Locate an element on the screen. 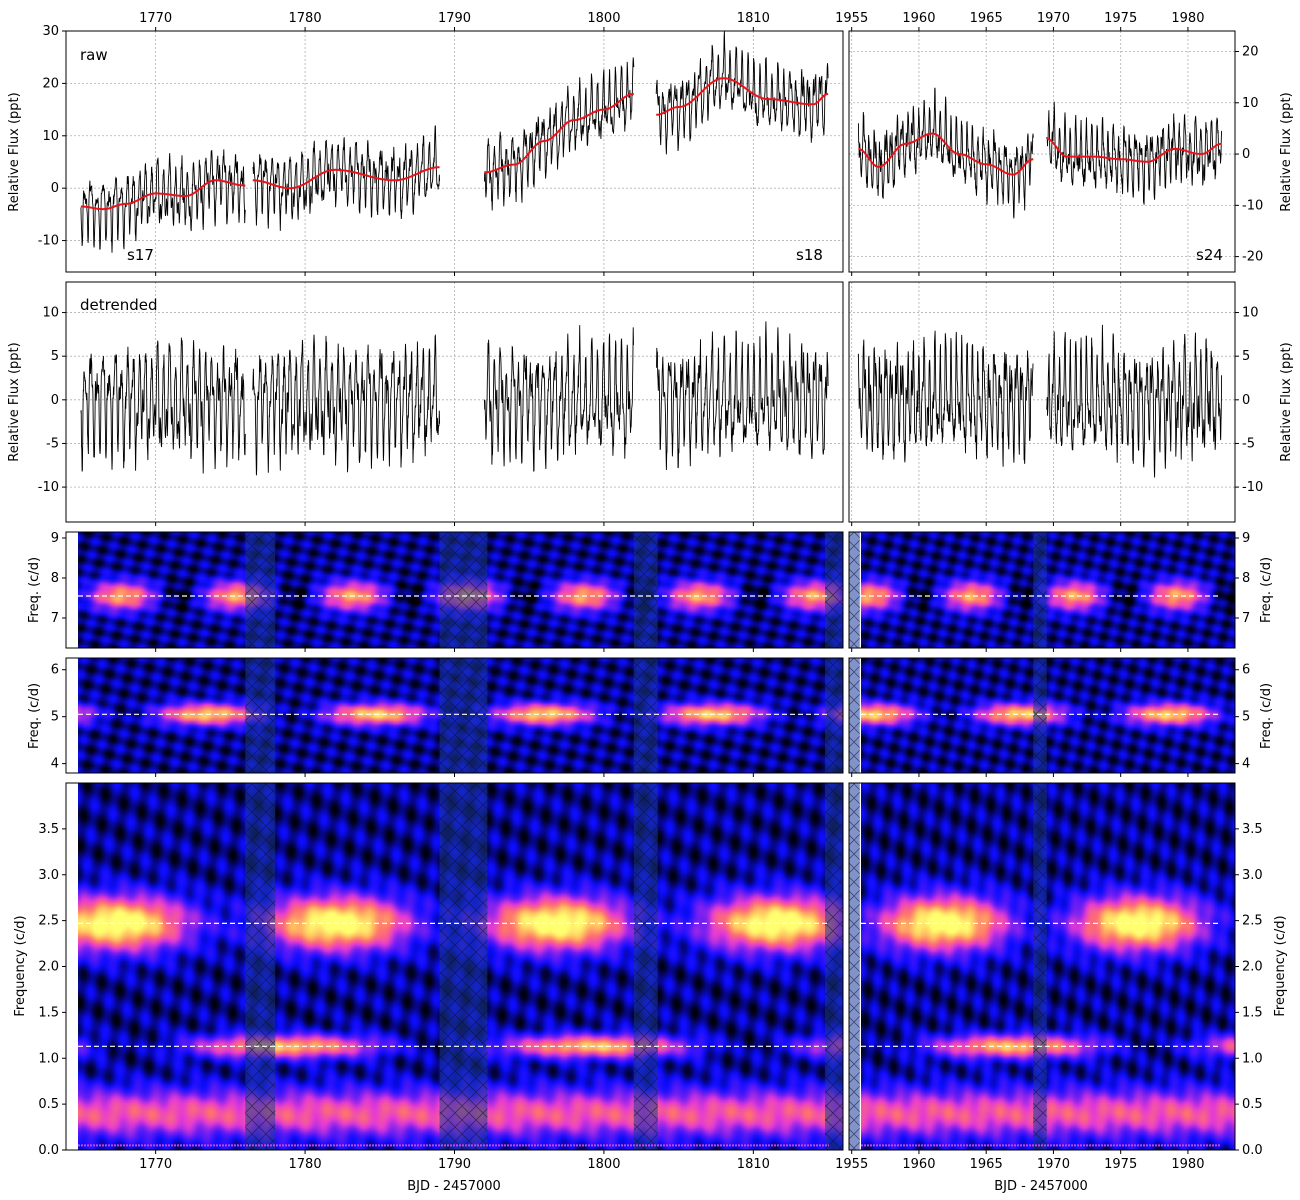 Image resolution: width=1300 pixels, height=1200 pixels. ylabel-raw-left: Relative Flux (ppt) is located at coordinates (14, 151).